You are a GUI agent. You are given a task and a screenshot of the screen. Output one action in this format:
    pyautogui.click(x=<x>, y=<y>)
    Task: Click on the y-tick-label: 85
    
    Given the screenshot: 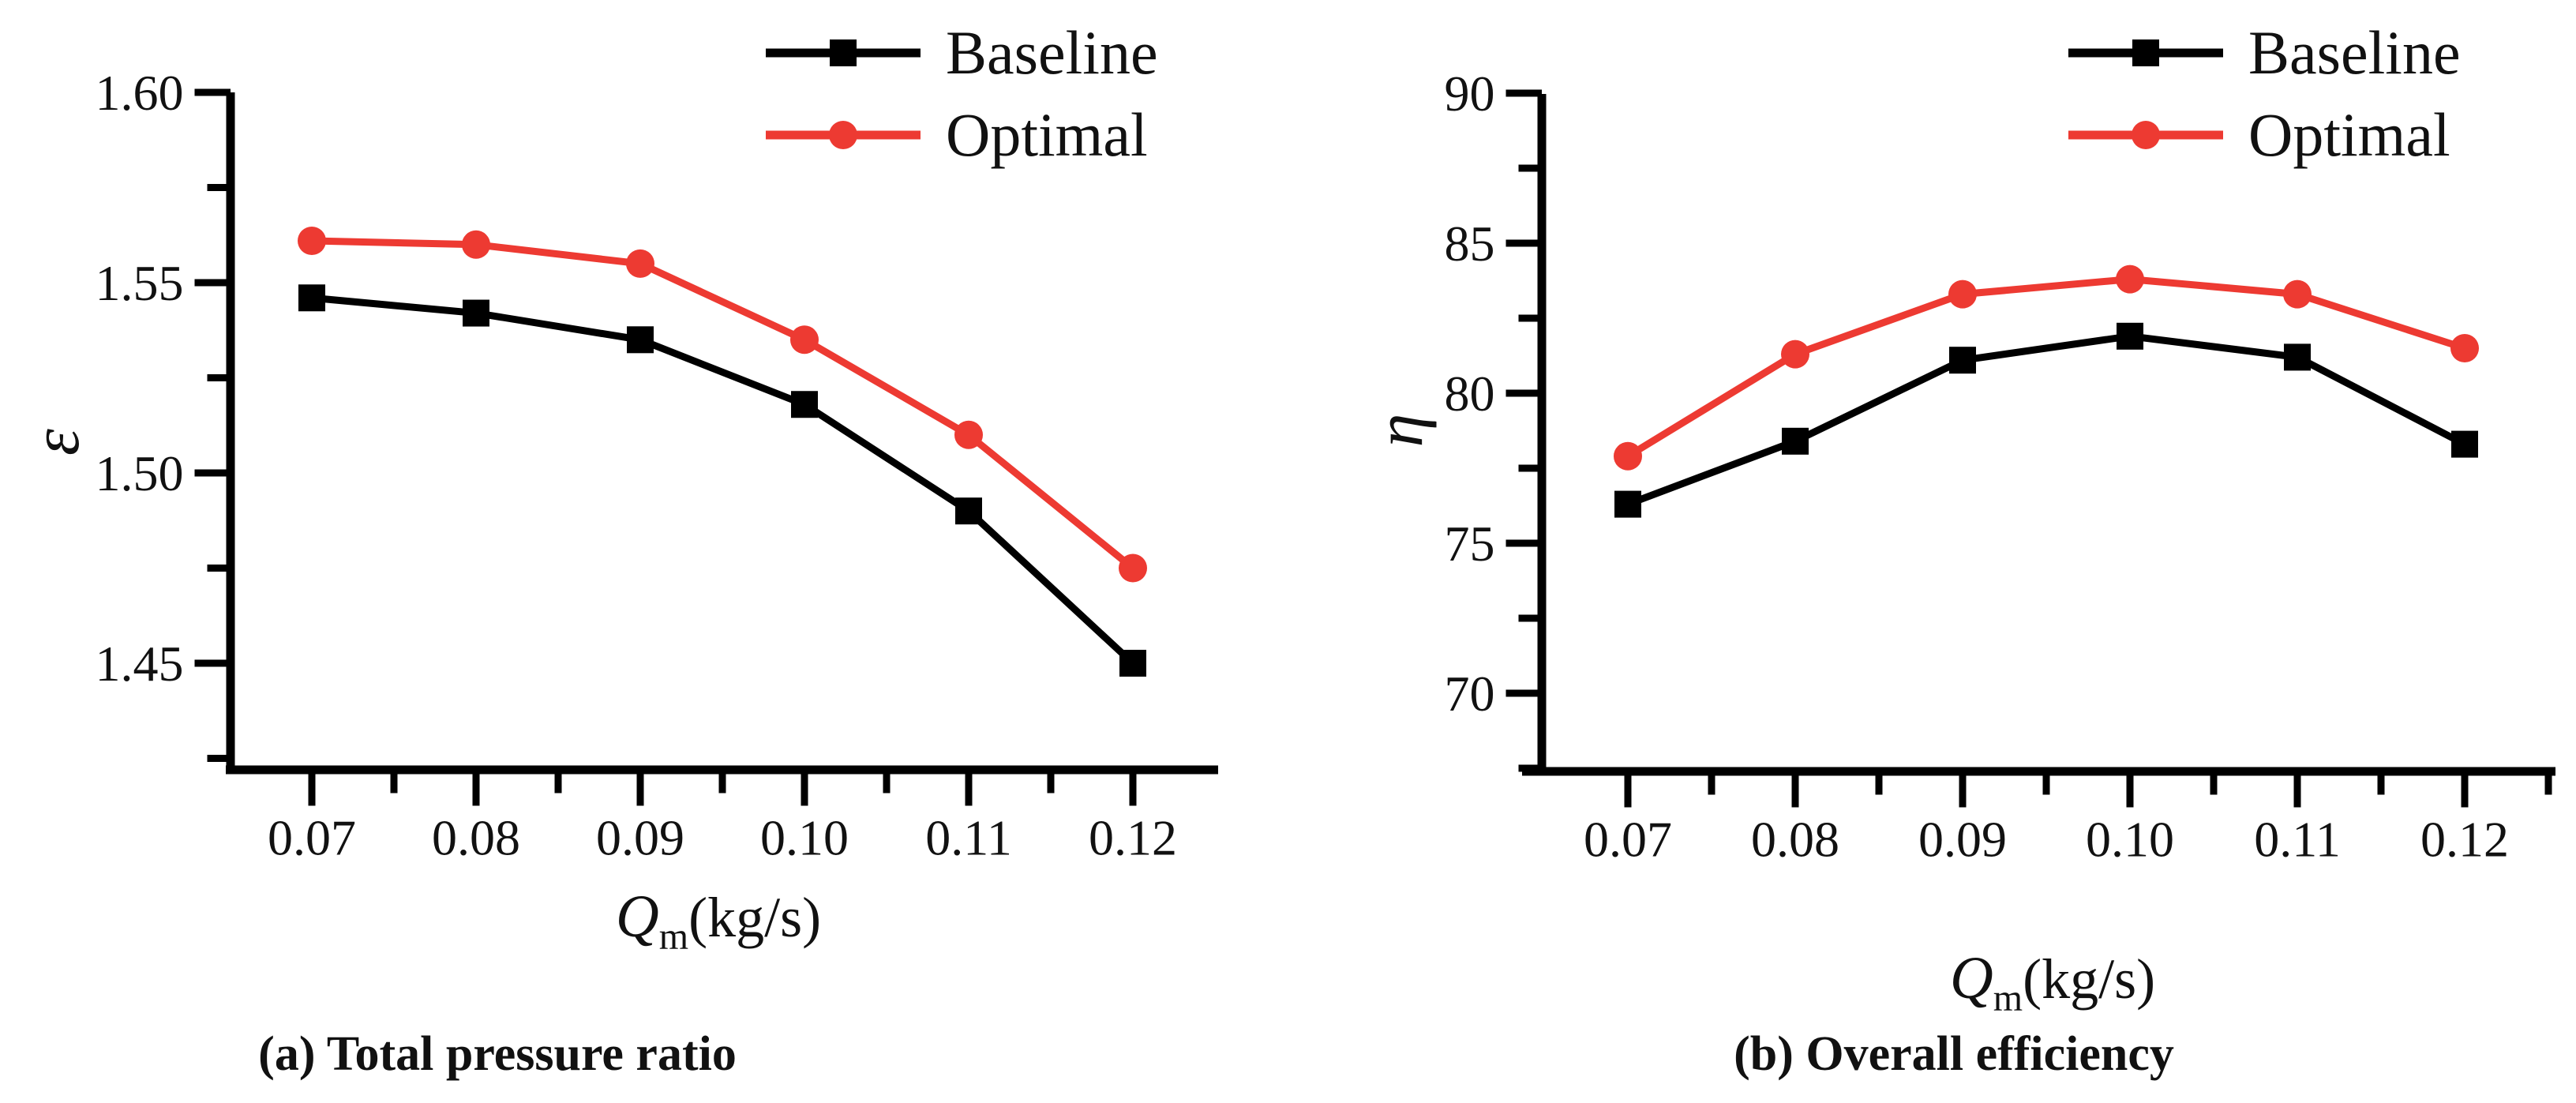 What is the action you would take?
    pyautogui.click(x=1470, y=244)
    